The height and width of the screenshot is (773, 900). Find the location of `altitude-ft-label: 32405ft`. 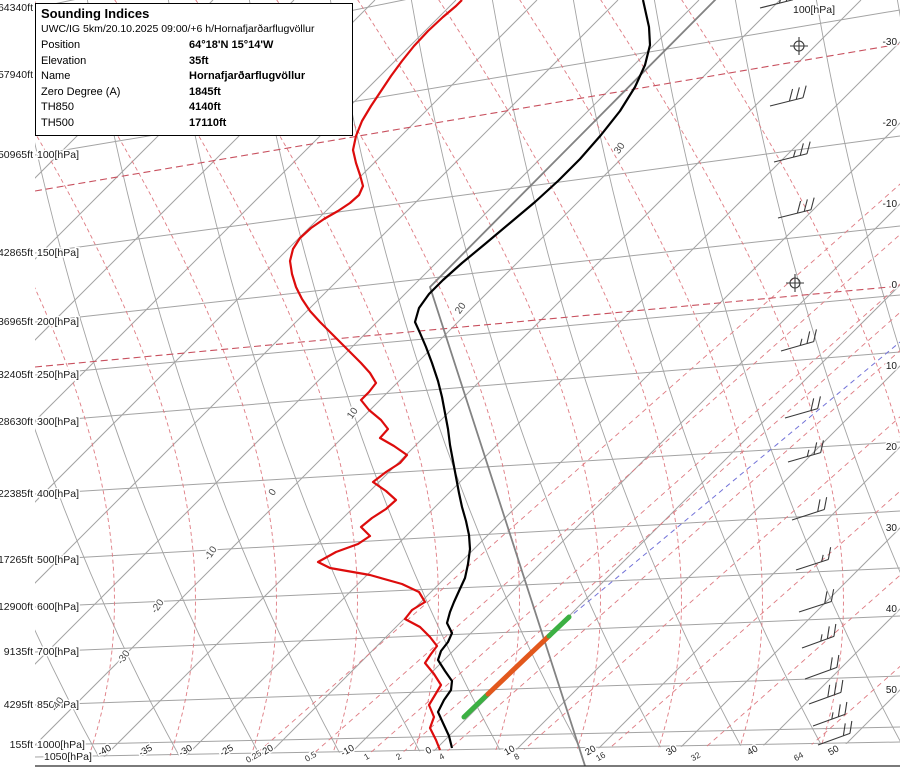

altitude-ft-label: 32405ft is located at coordinates (16, 375).